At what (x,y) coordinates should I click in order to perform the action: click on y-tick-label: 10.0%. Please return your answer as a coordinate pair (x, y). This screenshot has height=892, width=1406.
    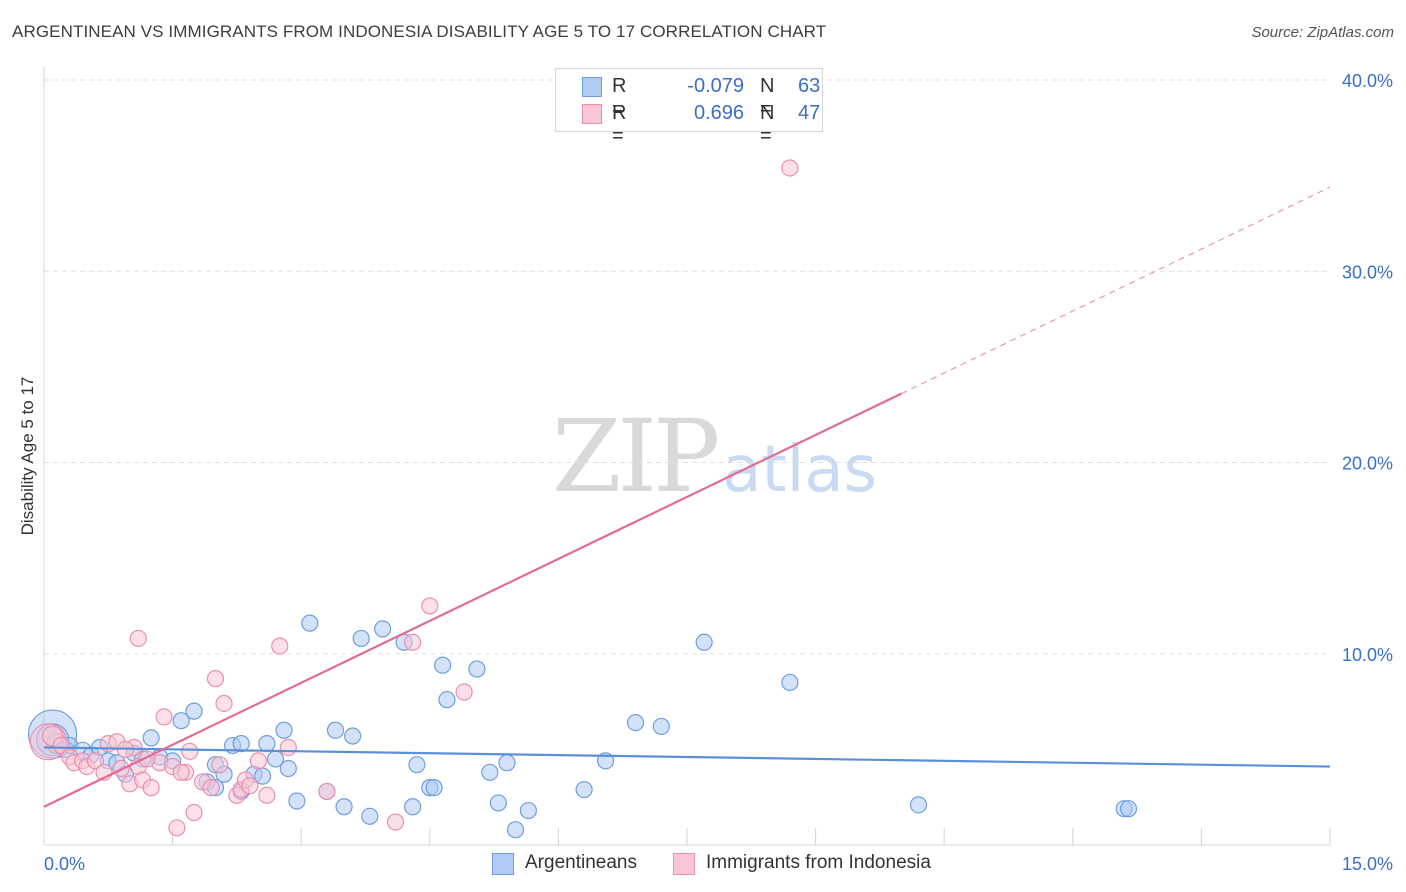
    Looking at the image, I should click on (1367, 655).